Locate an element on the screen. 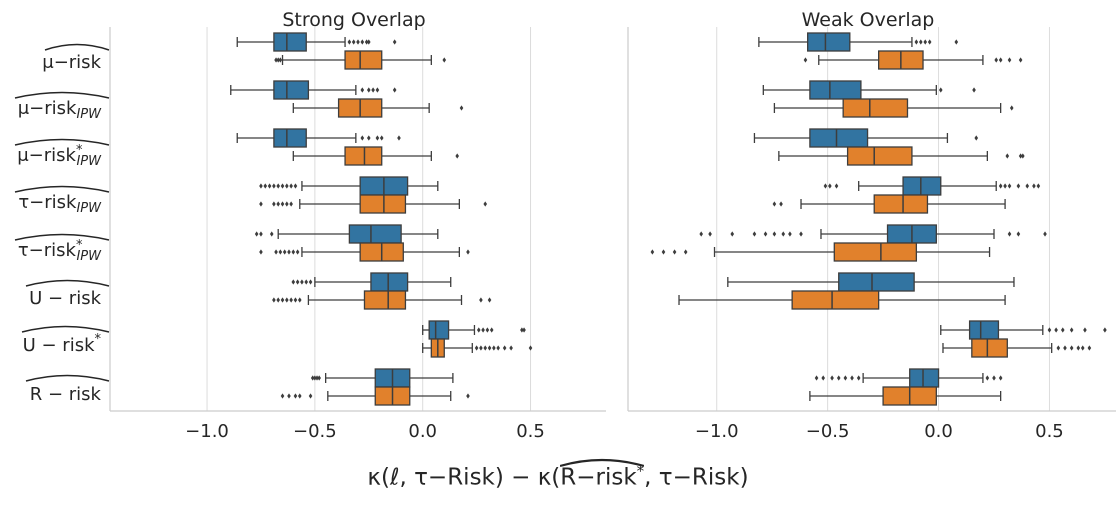 This screenshot has height=508, width=1116. x-tick-label: −1.0 is located at coordinates (207, 431).